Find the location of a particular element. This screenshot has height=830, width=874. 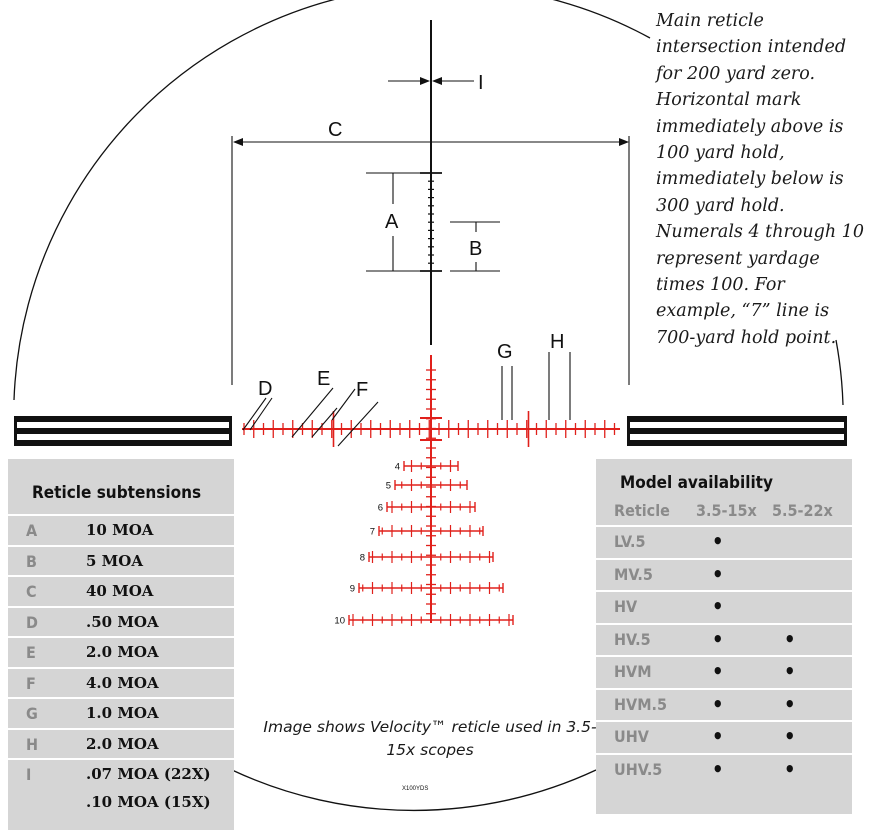

model-row: UHV • • is located at coordinates (724, 736).